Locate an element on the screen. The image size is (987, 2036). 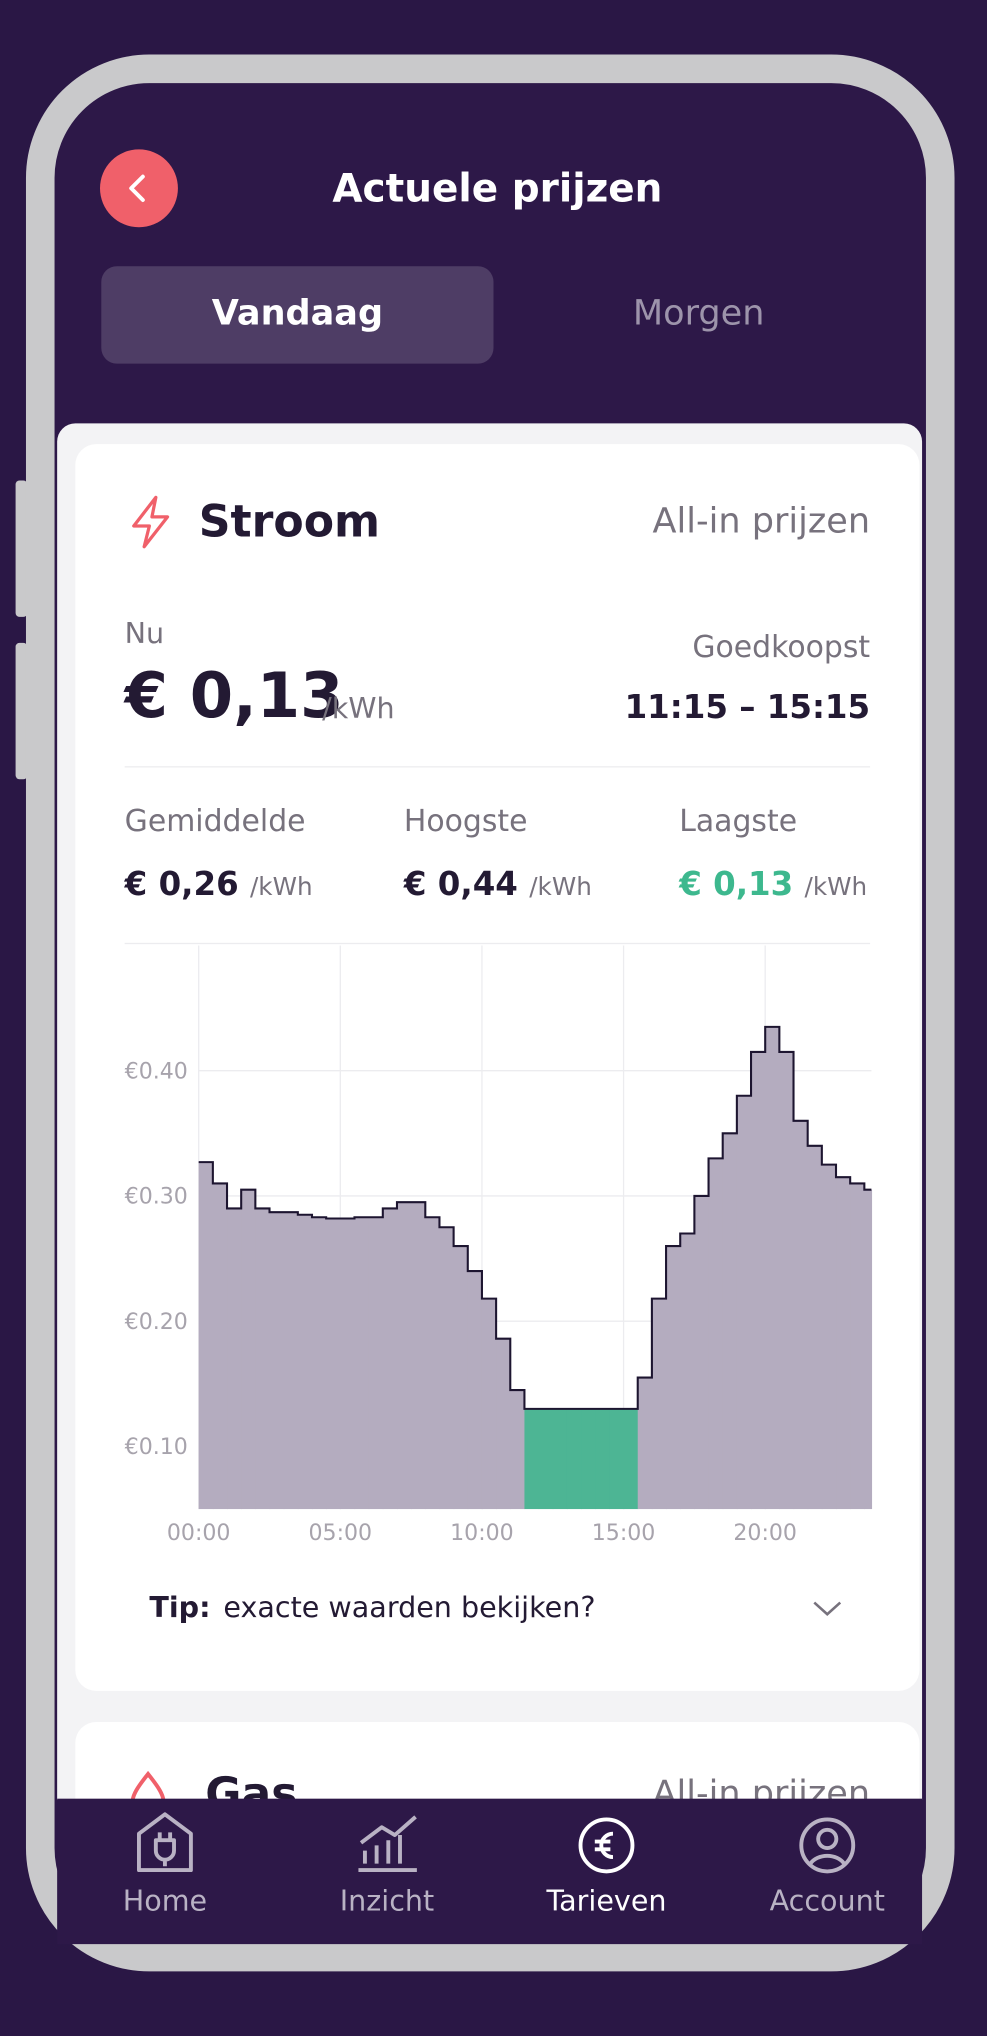
expand-icon is located at coordinates (827, 1608).